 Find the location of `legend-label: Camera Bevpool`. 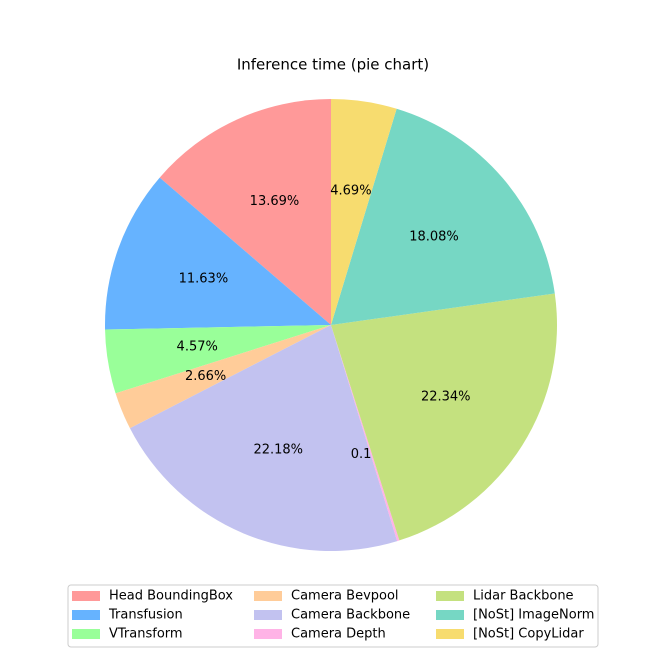

legend-label: Camera Bevpool is located at coordinates (345, 596).